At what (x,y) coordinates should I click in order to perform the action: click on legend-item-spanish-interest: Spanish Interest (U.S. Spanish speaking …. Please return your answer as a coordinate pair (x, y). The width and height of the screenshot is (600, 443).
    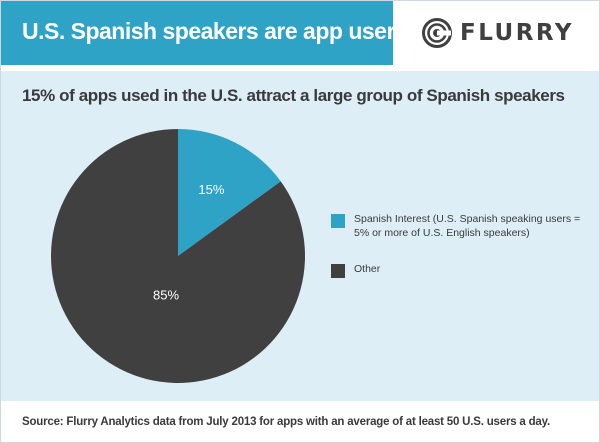
    Looking at the image, I should click on (461, 226).